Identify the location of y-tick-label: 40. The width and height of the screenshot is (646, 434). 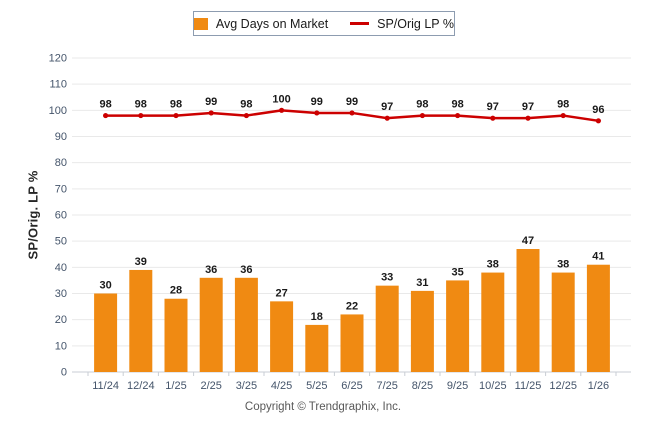
(61, 268).